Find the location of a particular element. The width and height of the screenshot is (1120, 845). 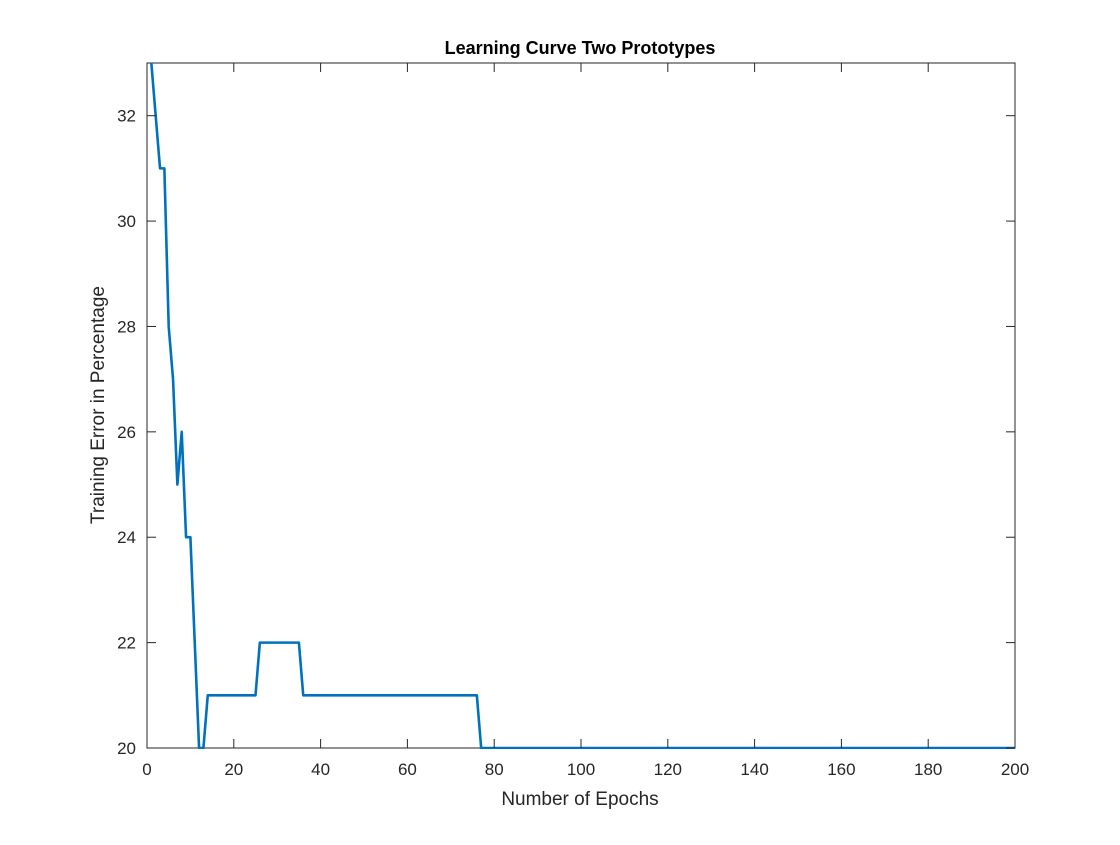

x-tick-label: 60 is located at coordinates (407, 769).